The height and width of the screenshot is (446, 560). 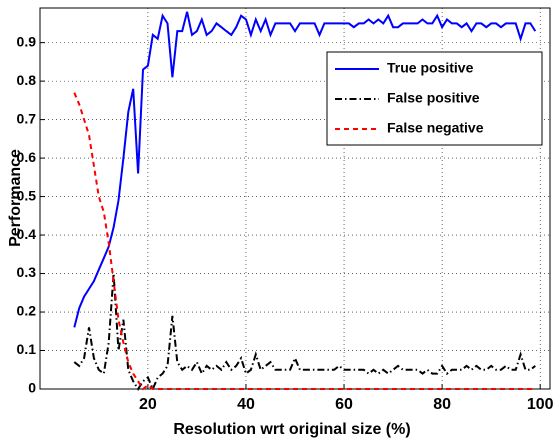 What do you see at coordinates (291, 429) in the screenshot?
I see `x-axis-label: Resolution wrt original size (%)` at bounding box center [291, 429].